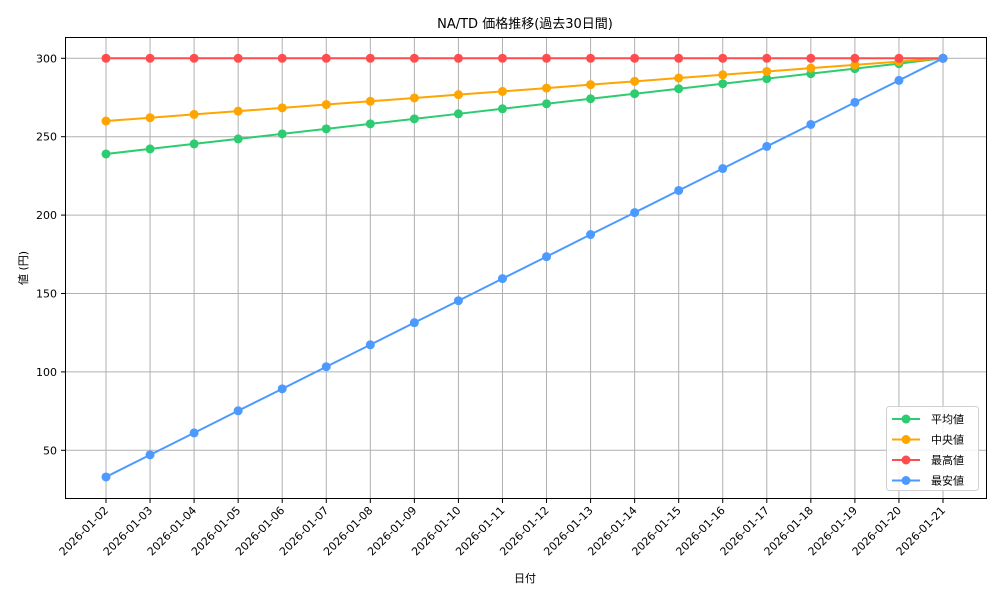 The width and height of the screenshot is (1000, 600). Describe the element at coordinates (50, 254) in the screenshot. I see `y-axis-ticks: 50 100 150 200 250 300` at that location.